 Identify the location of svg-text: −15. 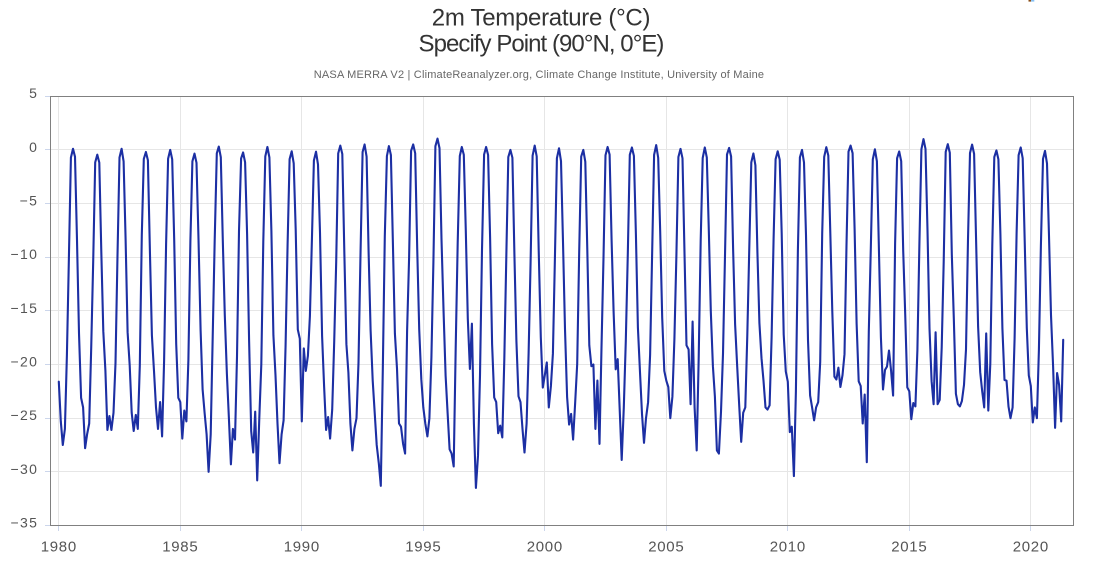
(25, 308).